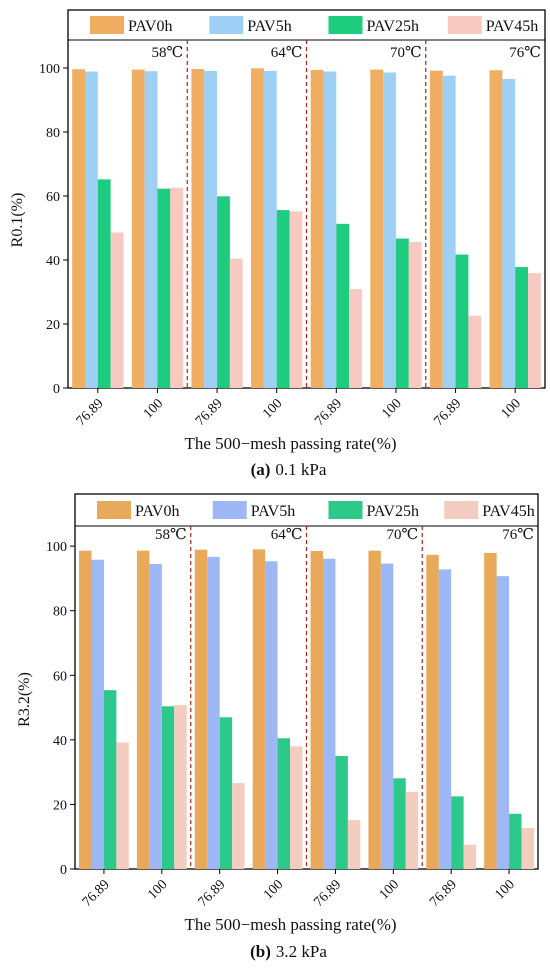 The width and height of the screenshot is (550, 974). Describe the element at coordinates (300, 469) in the screenshot. I see `panel-caption-text: 0.1 kPa` at that location.